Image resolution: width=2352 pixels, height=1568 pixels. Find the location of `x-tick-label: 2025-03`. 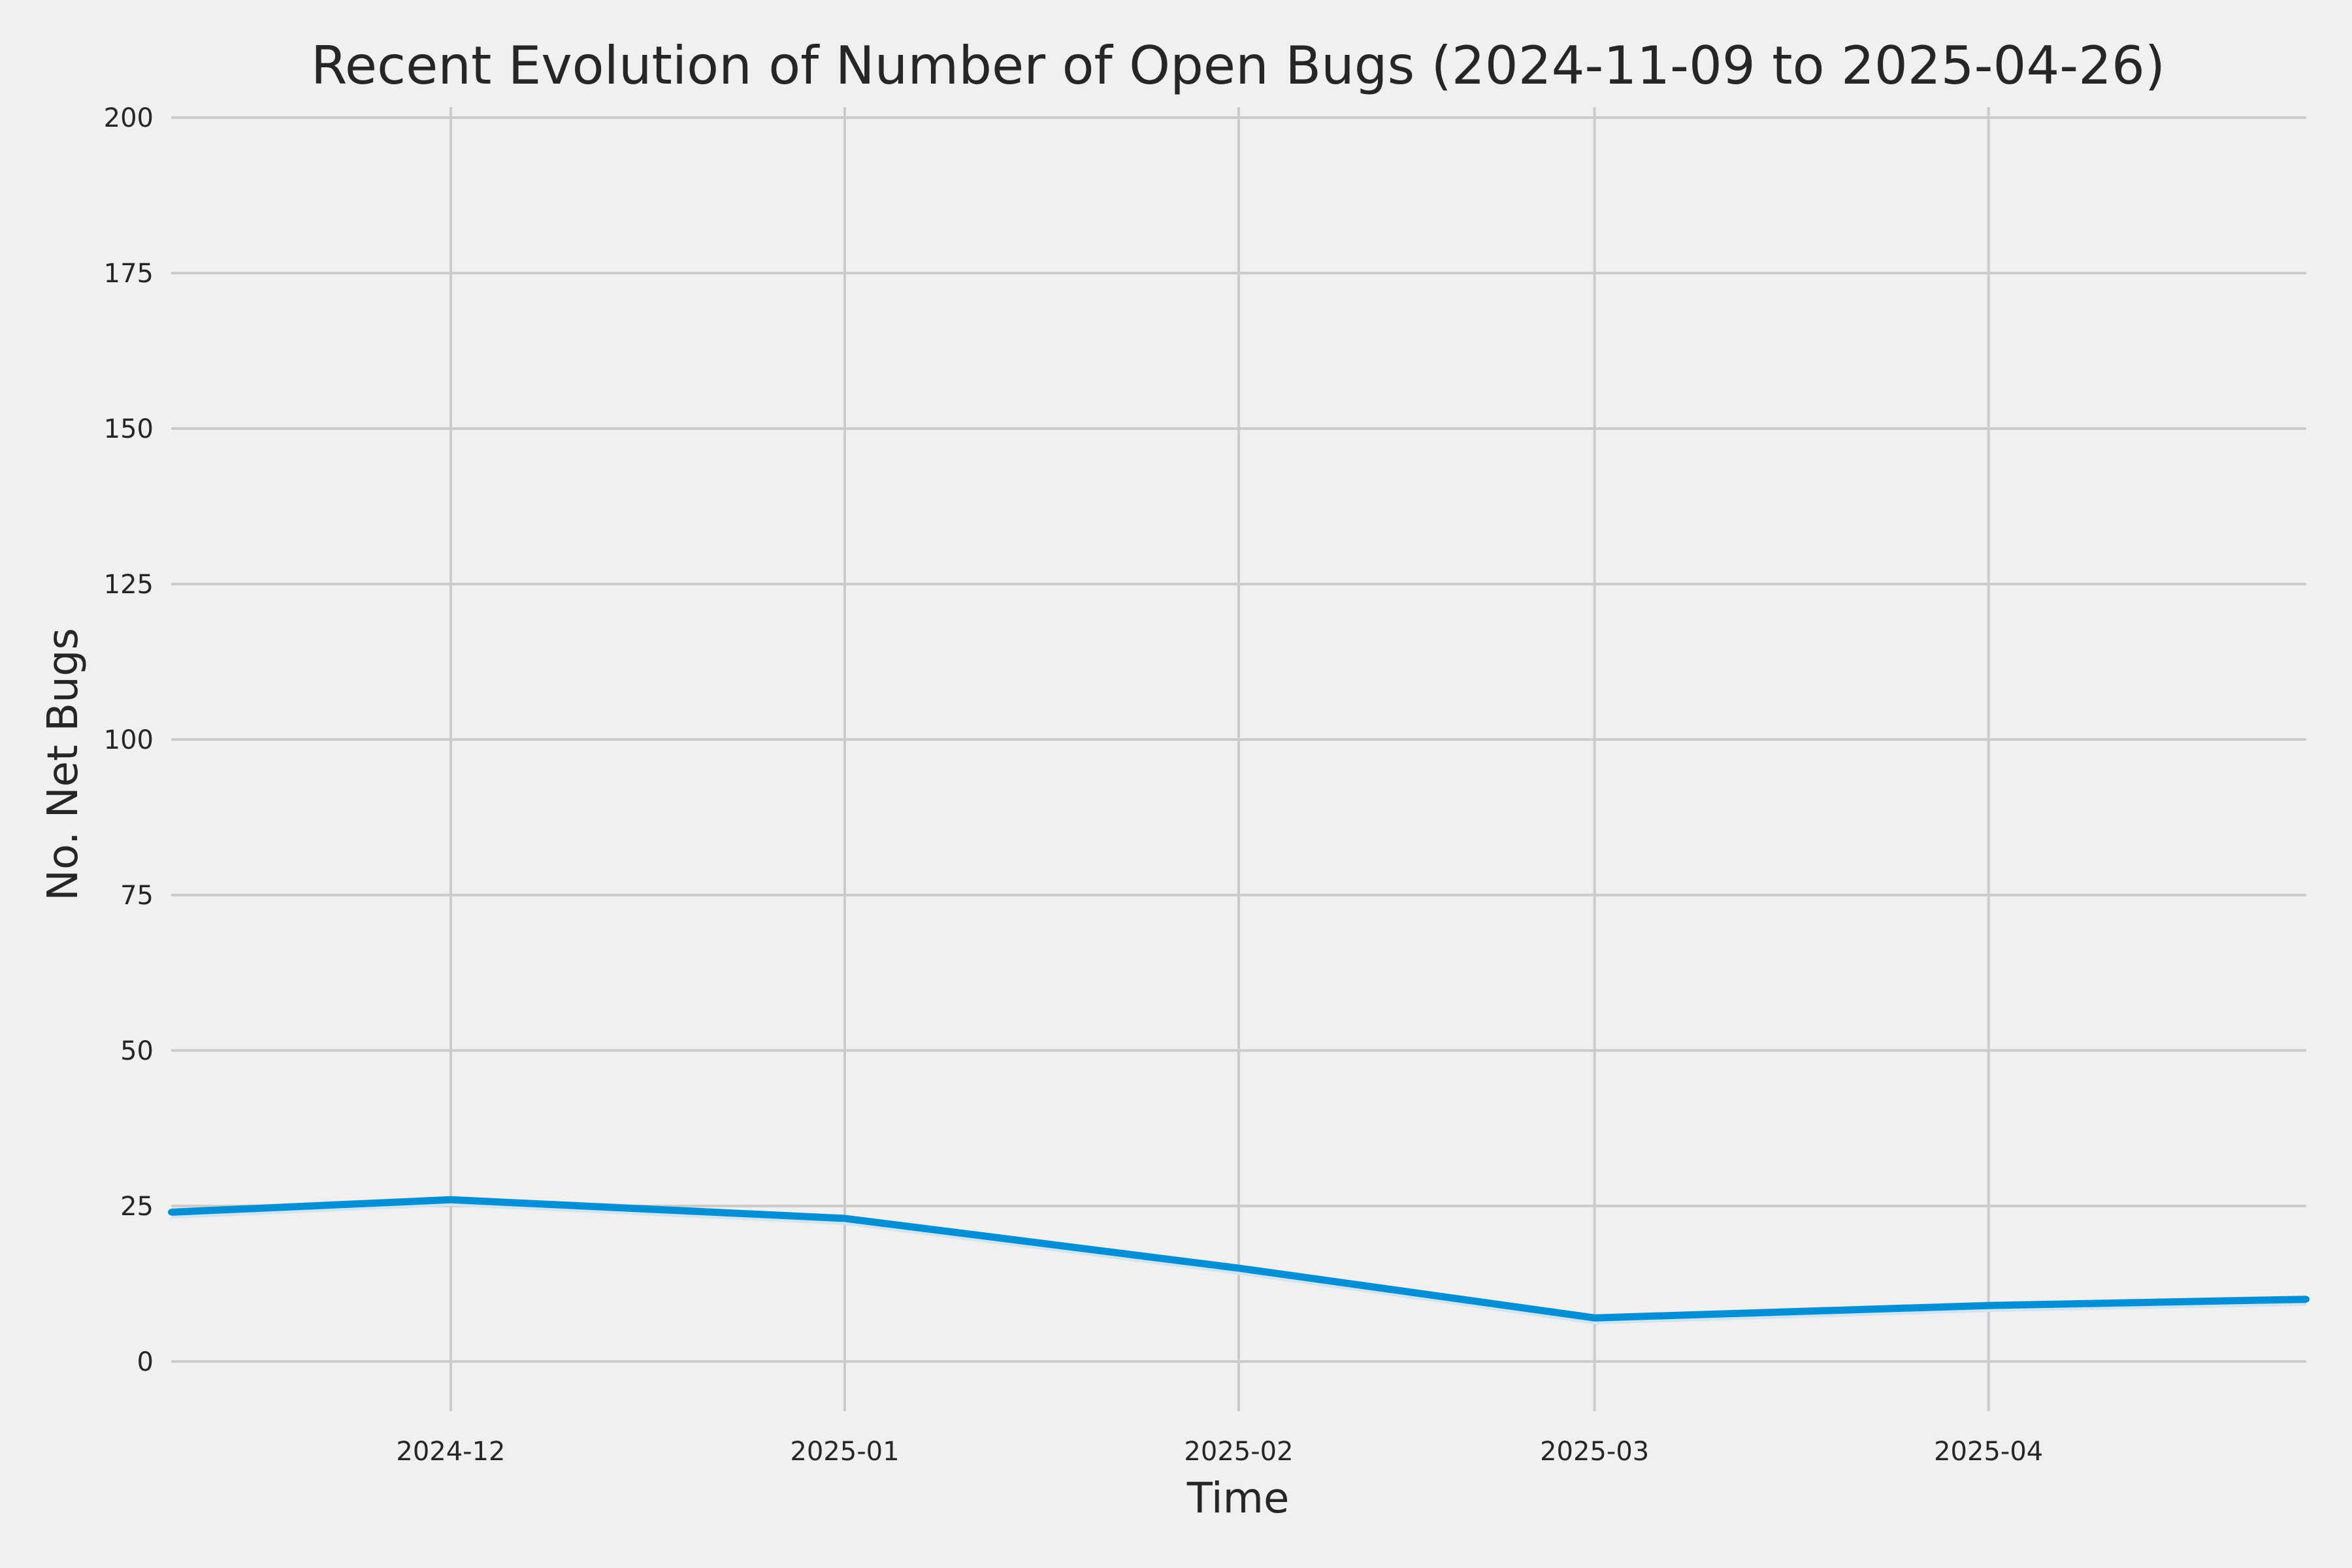

x-tick-label: 2025-03 is located at coordinates (1594, 1452).